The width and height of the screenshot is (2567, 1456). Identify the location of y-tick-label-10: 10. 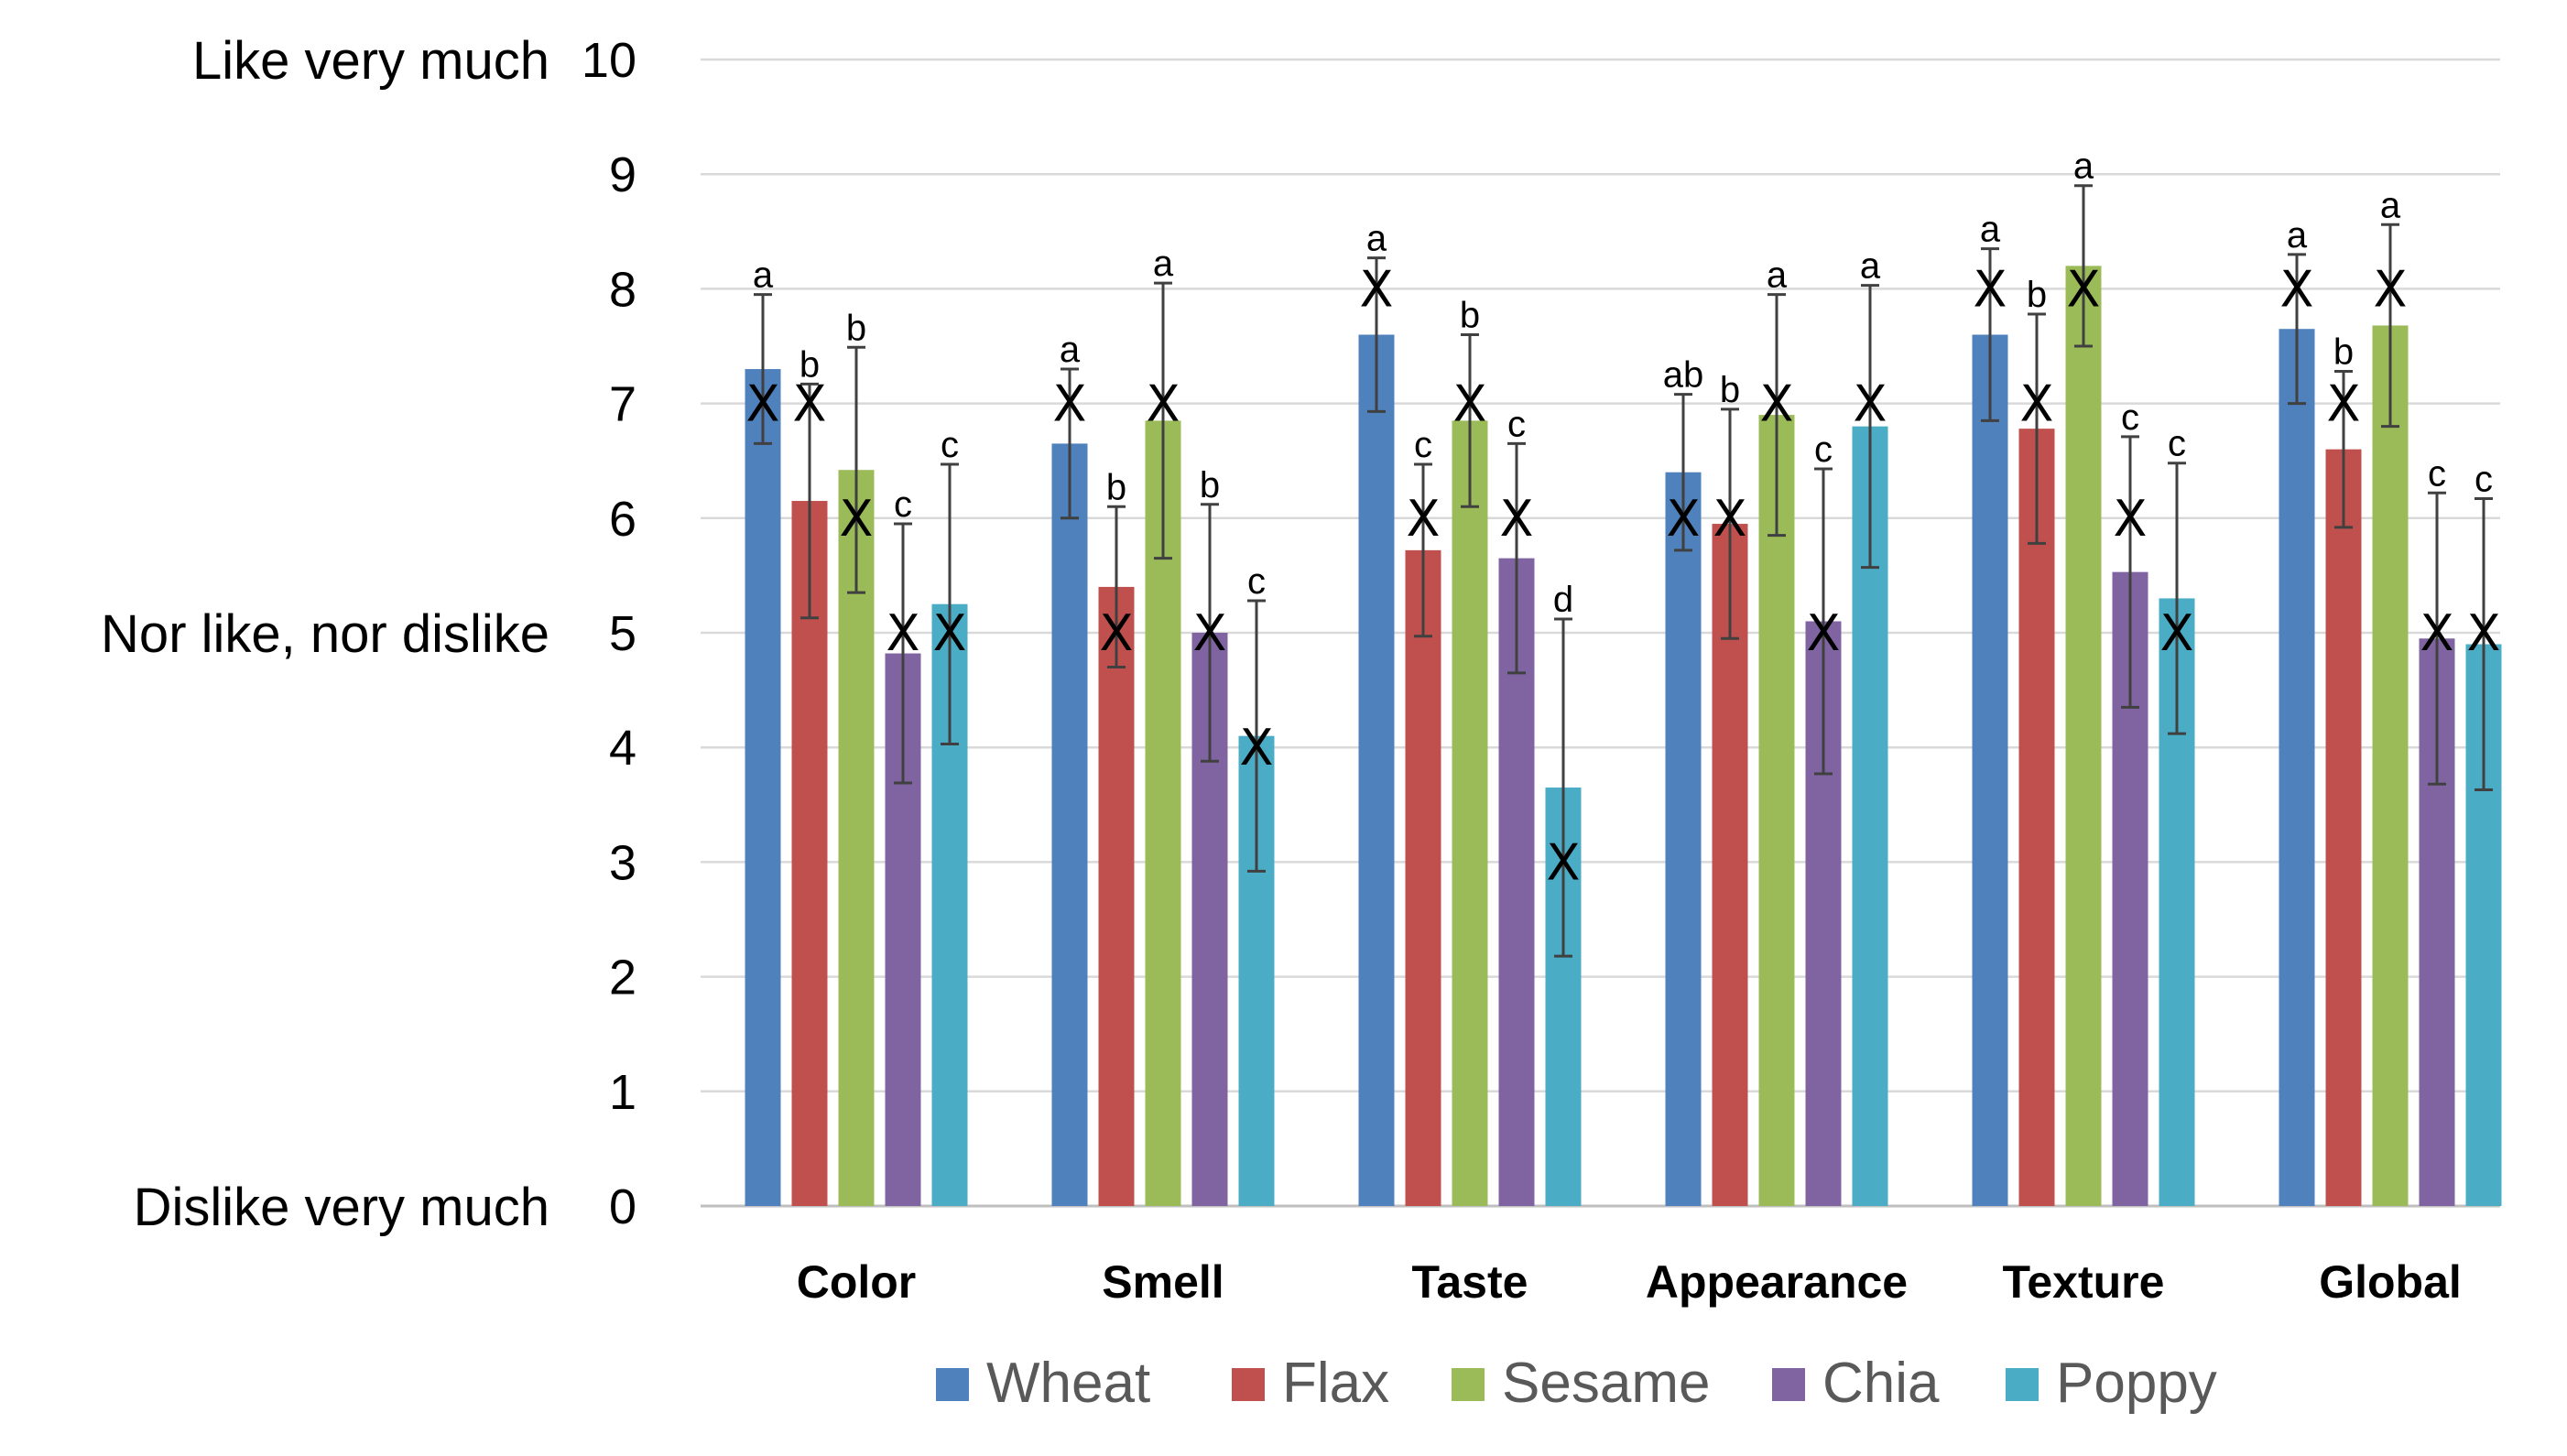
(609, 60).